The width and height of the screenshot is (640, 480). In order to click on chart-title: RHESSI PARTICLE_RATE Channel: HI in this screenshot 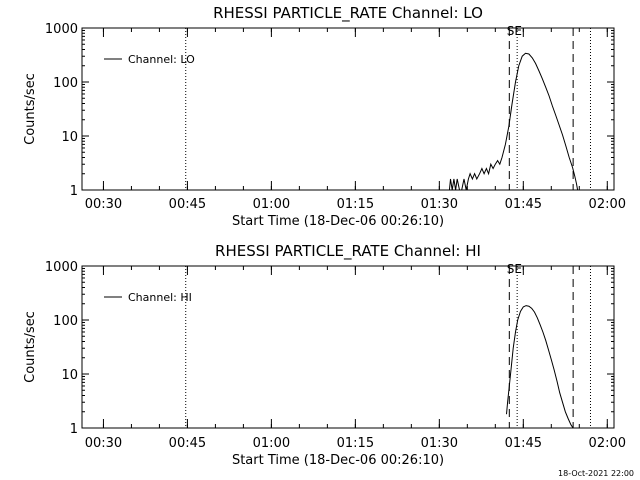, I will do `click(348, 251)`.